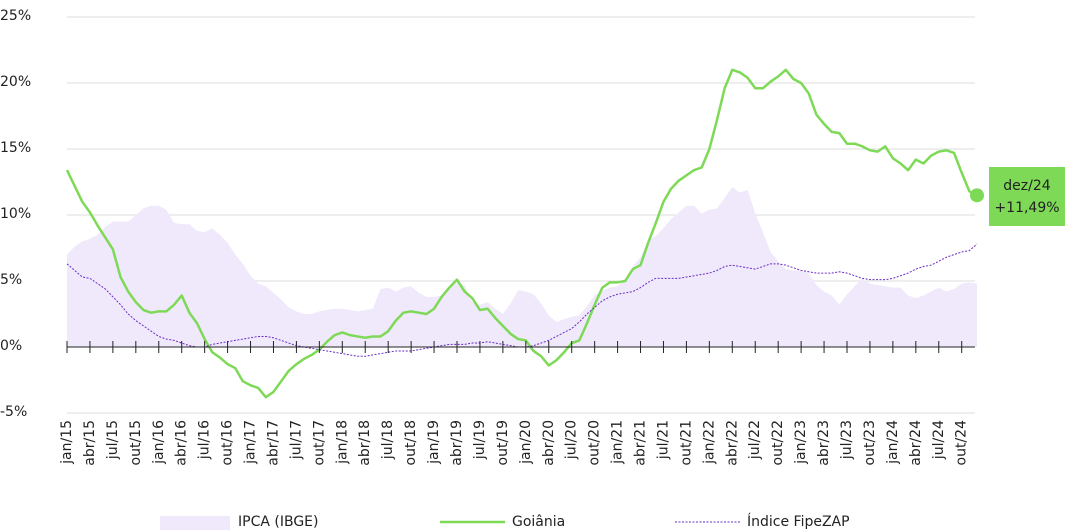 Image resolution: width=1065 pixels, height=530 pixels. What do you see at coordinates (847, 440) in the screenshot?
I see `x-tick-label: jul/23` at bounding box center [847, 440].